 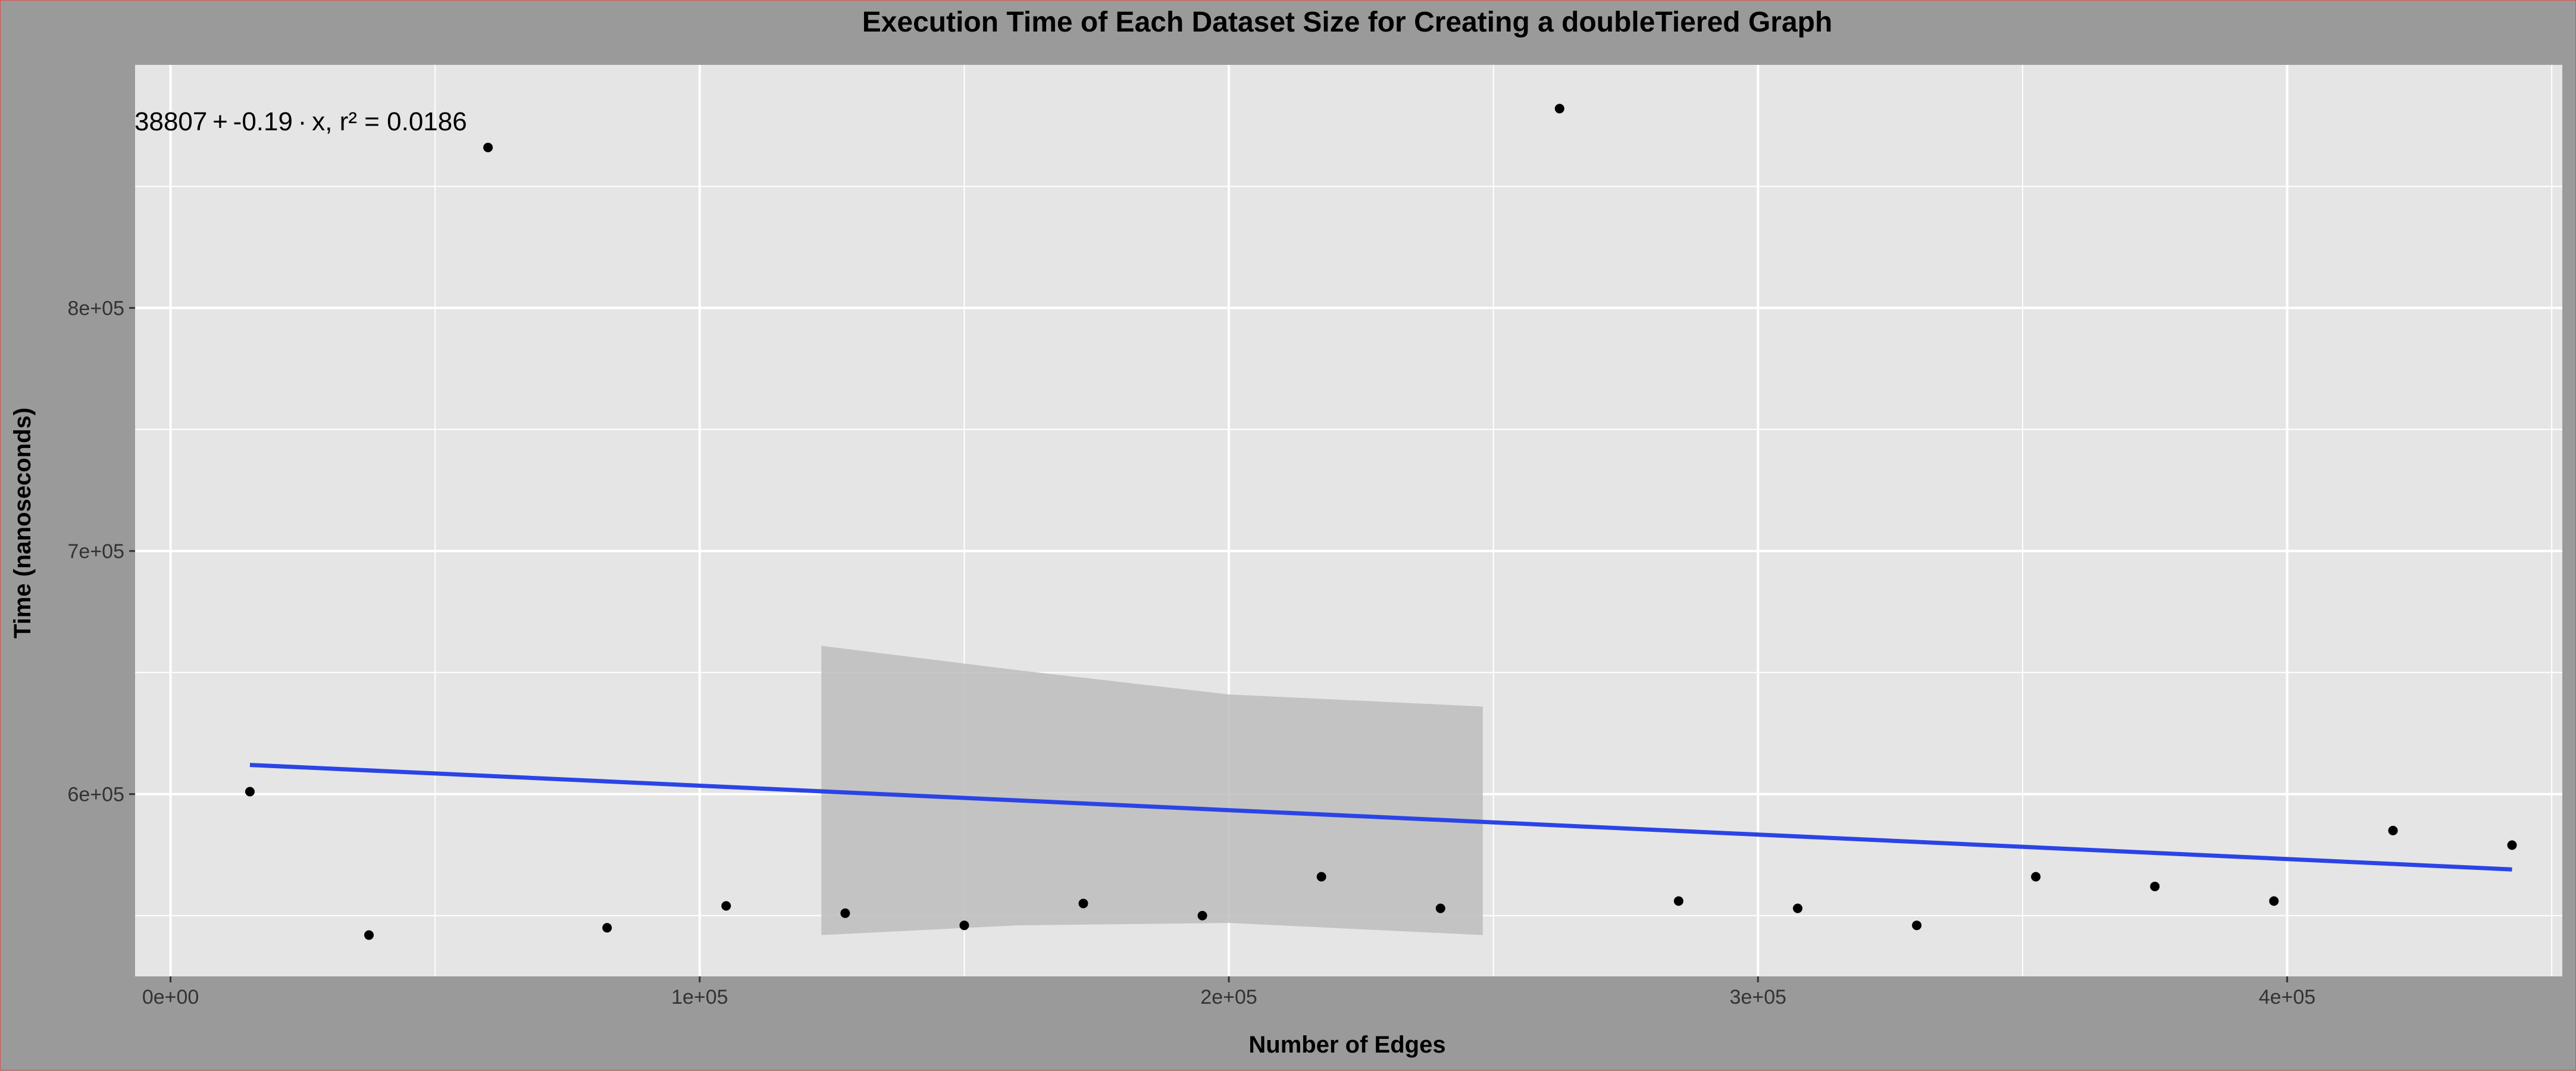 What do you see at coordinates (300, 121) in the screenshot?
I see `regression-equation: 38807 + -0.19 · x, r² = 0.0186` at bounding box center [300, 121].